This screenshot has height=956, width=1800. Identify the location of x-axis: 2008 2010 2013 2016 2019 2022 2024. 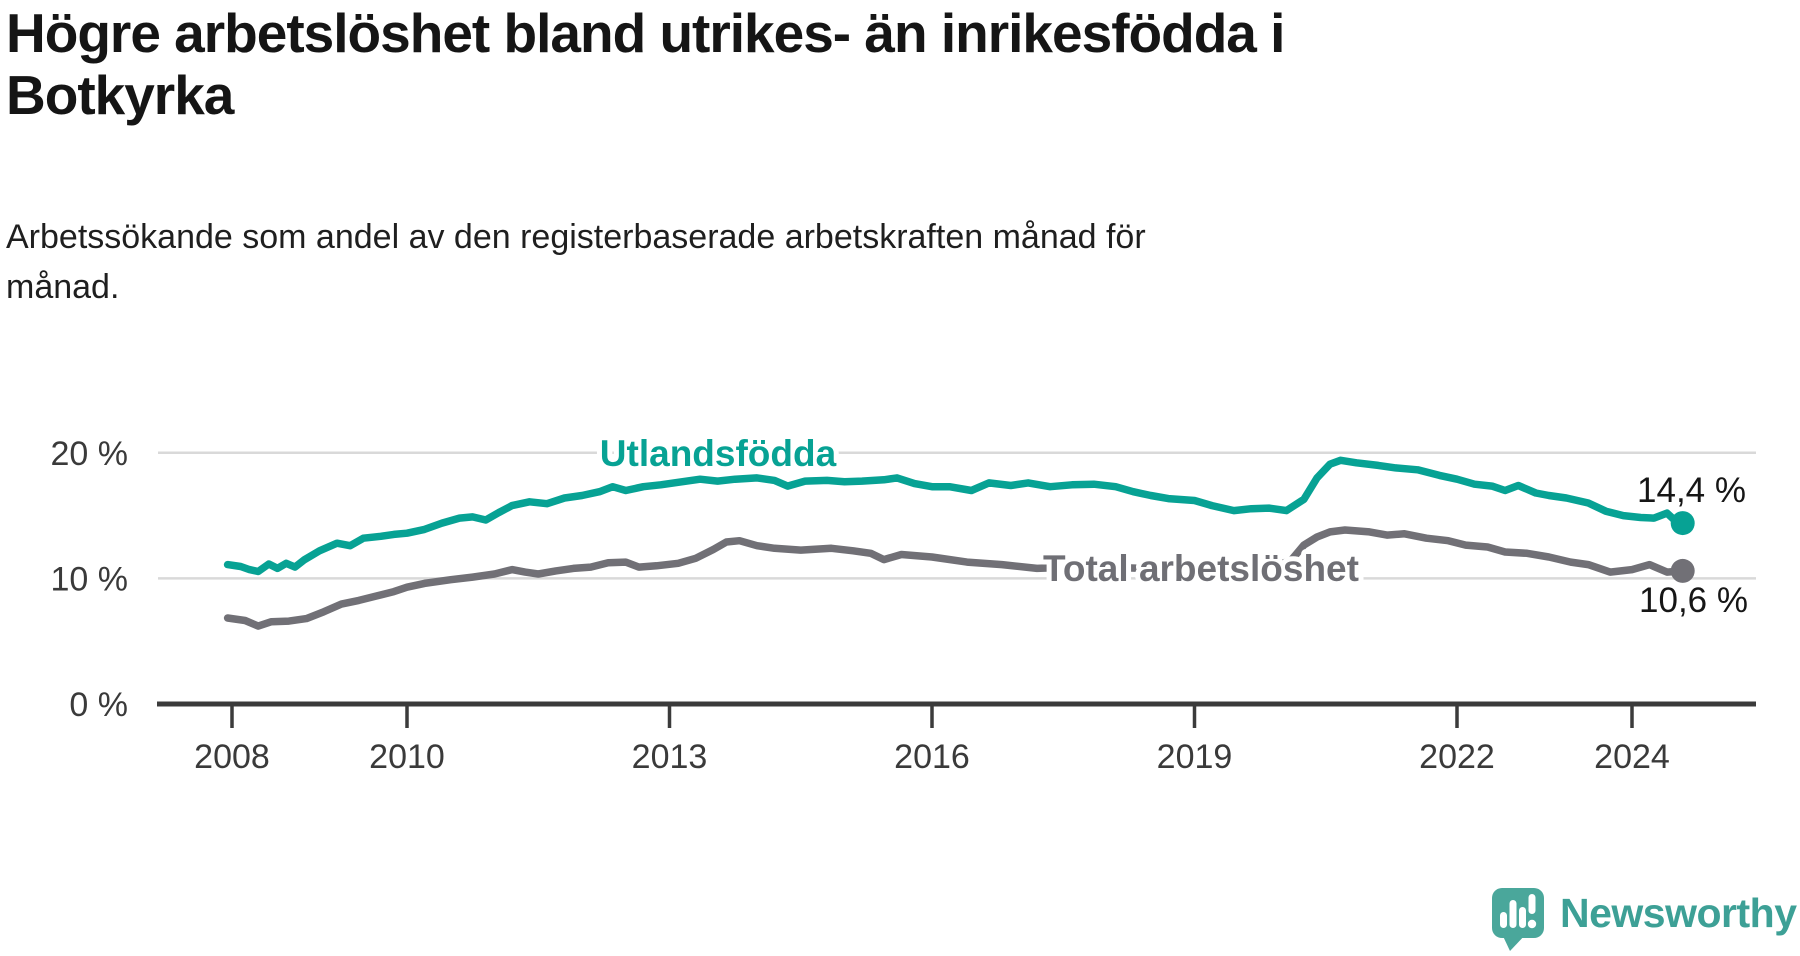
(956, 738).